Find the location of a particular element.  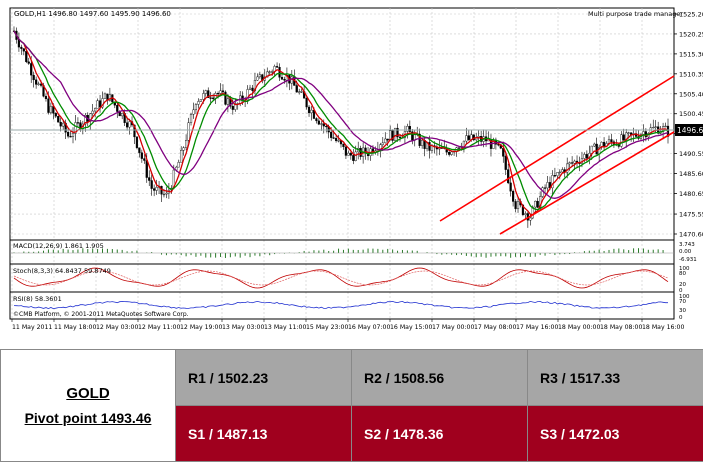

trend-channel is located at coordinates (557, 155).